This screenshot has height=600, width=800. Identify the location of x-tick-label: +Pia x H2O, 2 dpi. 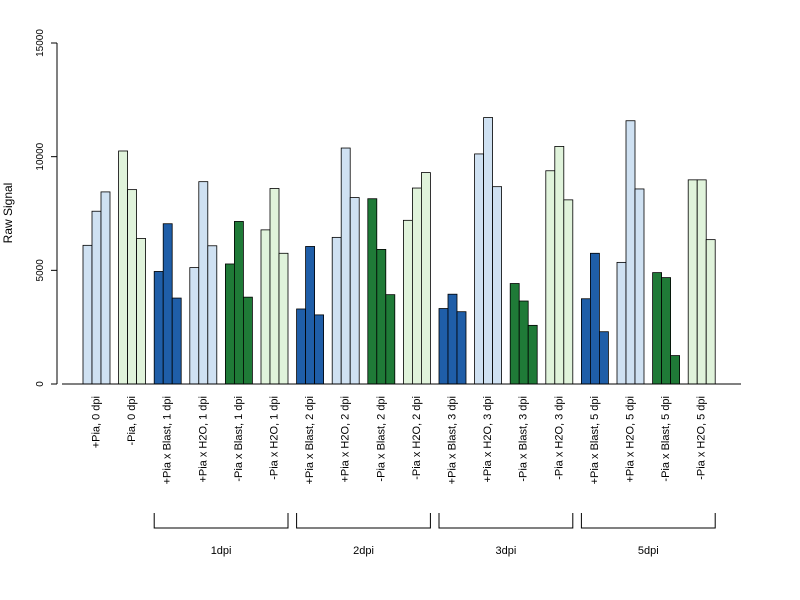
(346, 439).